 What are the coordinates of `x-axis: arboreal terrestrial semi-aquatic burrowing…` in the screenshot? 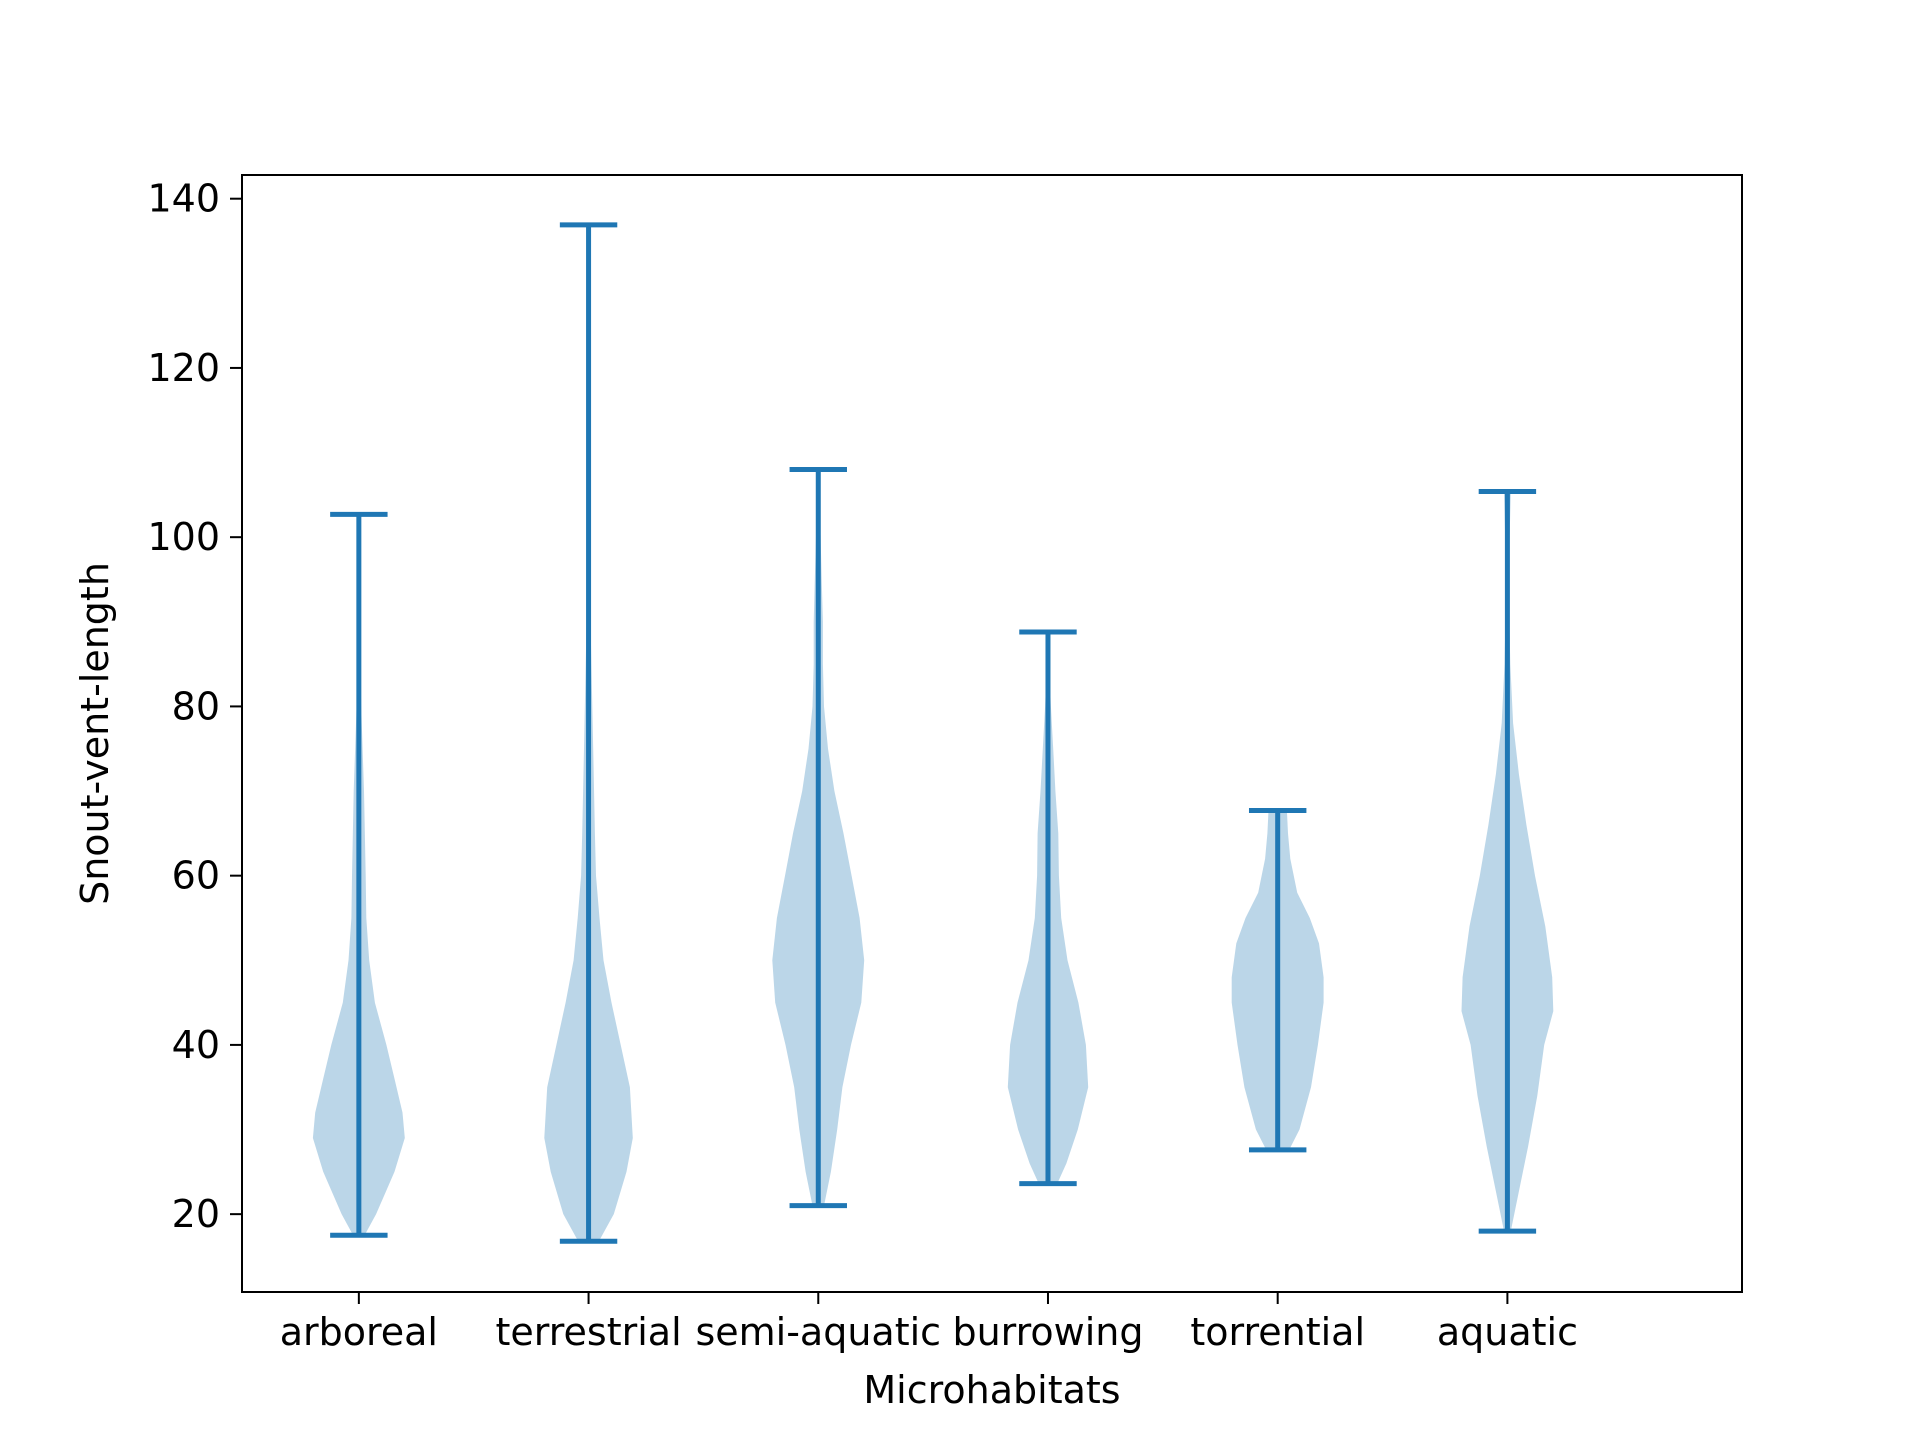 It's located at (929, 1323).